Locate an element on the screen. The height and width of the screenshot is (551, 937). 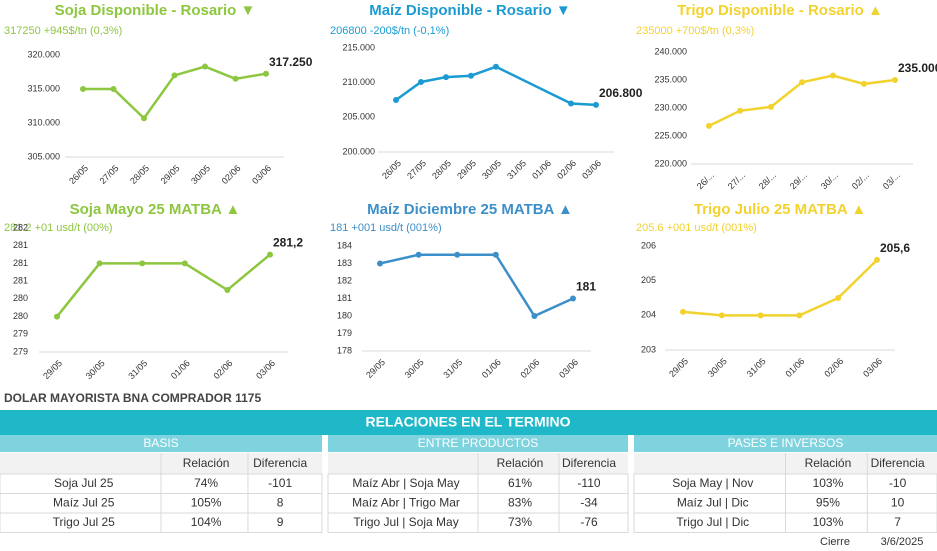
table-cell: -101 is located at coordinates (280, 483).